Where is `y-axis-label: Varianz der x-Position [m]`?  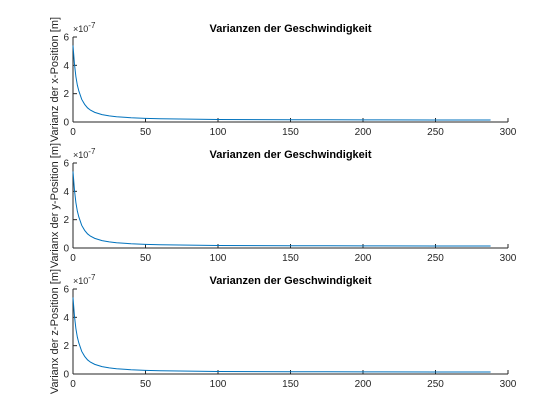 y-axis-label: Varianz der x-Position [m] is located at coordinates (55, 79).